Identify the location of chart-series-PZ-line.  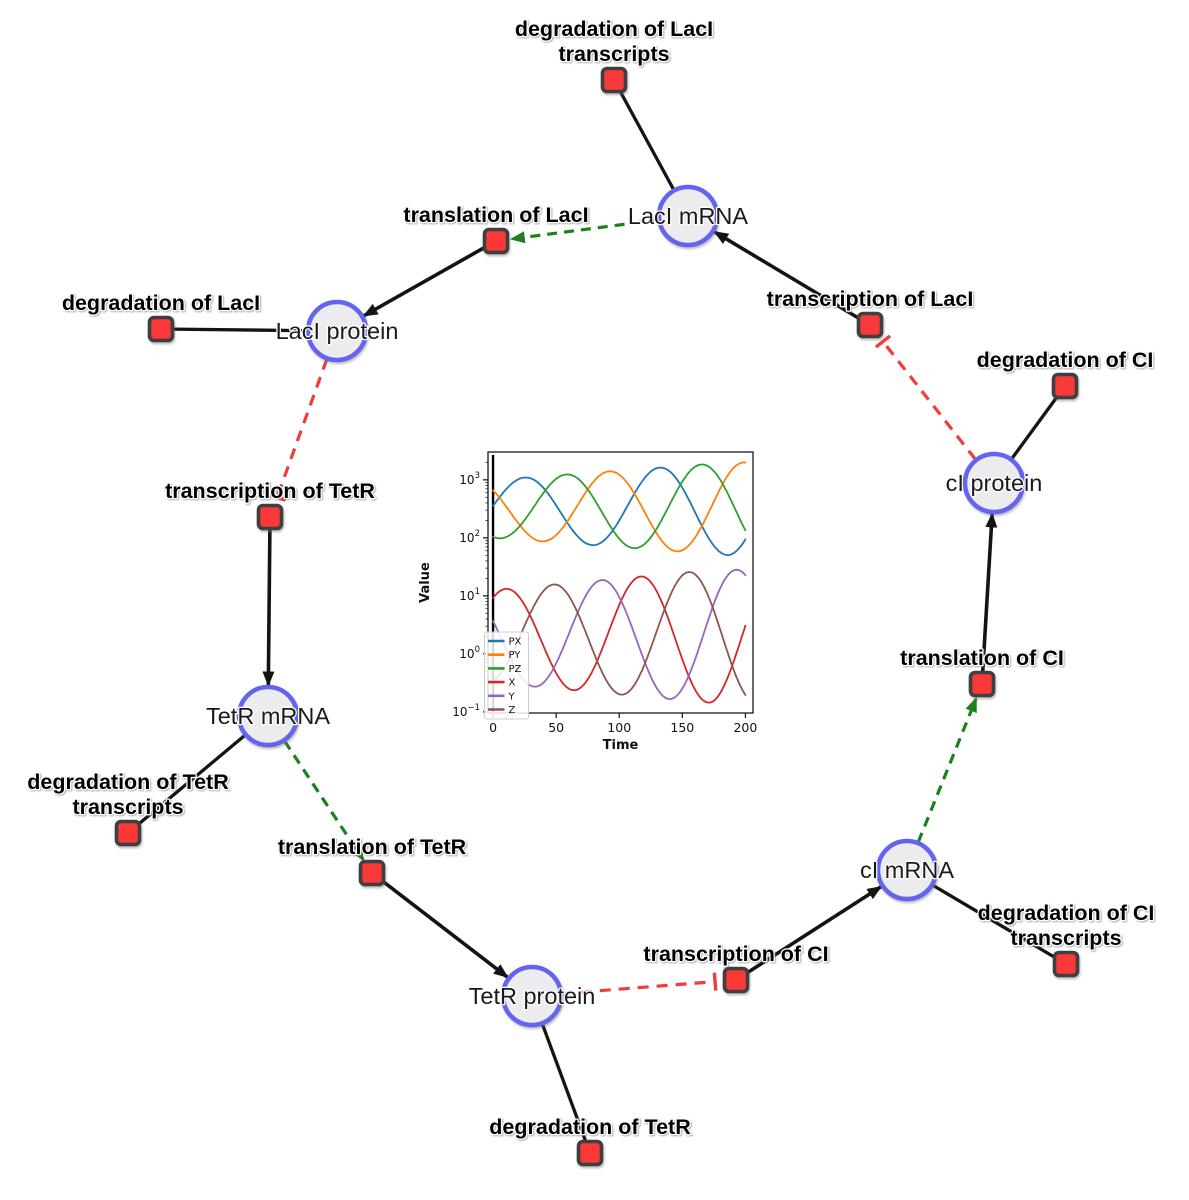
(619, 506).